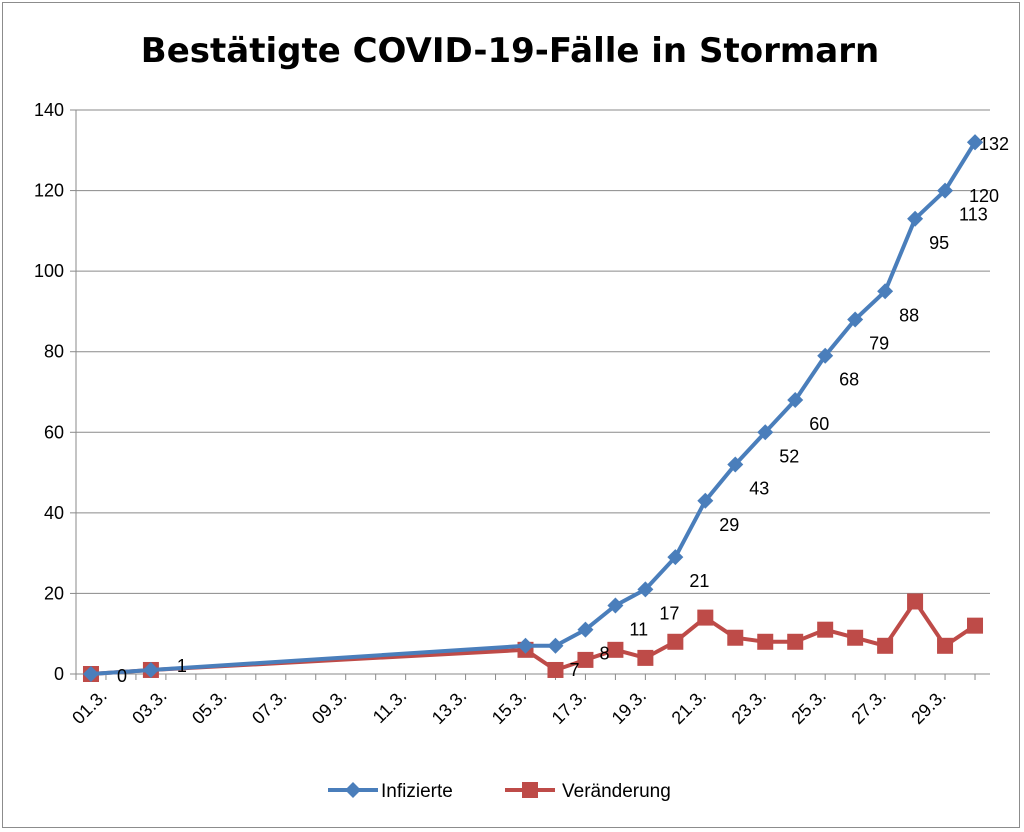  I want to click on data-label-infizierte: 52, so click(789, 456).